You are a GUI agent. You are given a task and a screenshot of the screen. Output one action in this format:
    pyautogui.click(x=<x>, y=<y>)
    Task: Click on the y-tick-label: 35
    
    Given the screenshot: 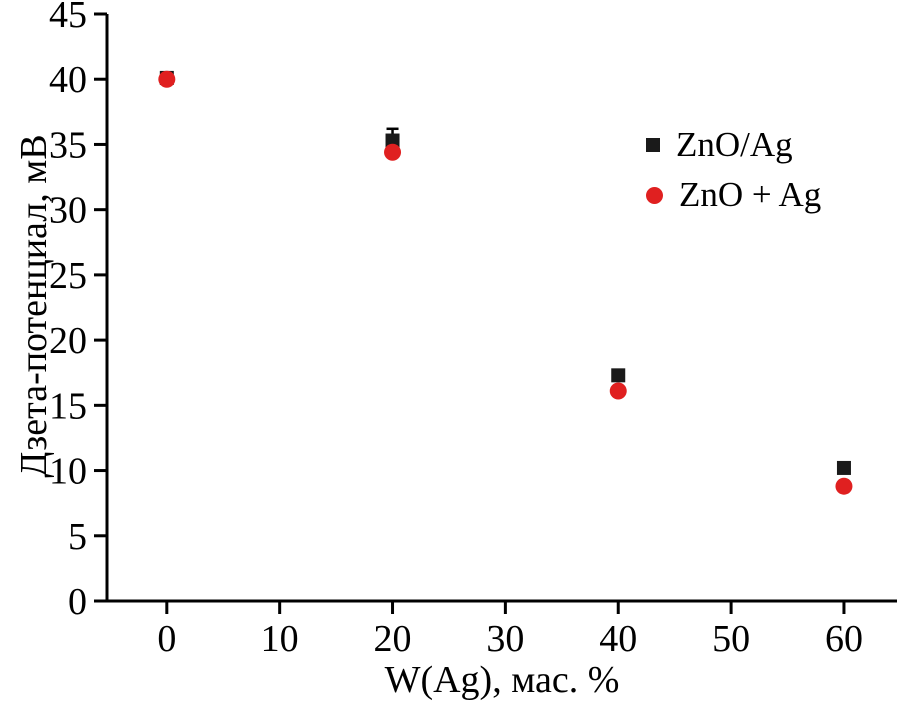 What is the action you would take?
    pyautogui.click(x=68, y=145)
    